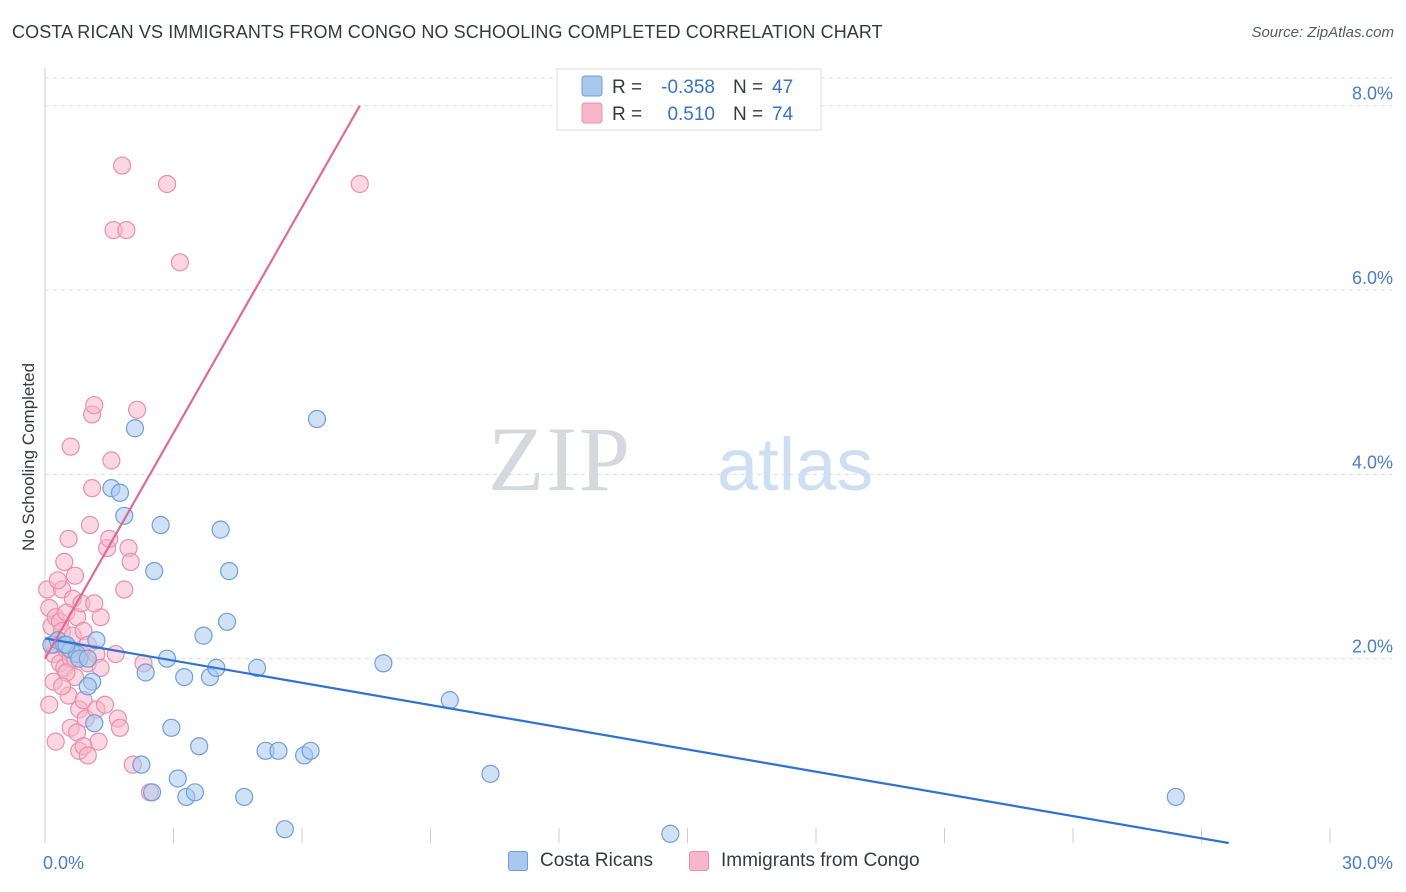  What do you see at coordinates (699, 861) in the screenshot?
I see `legend-swatch-congo` at bounding box center [699, 861].